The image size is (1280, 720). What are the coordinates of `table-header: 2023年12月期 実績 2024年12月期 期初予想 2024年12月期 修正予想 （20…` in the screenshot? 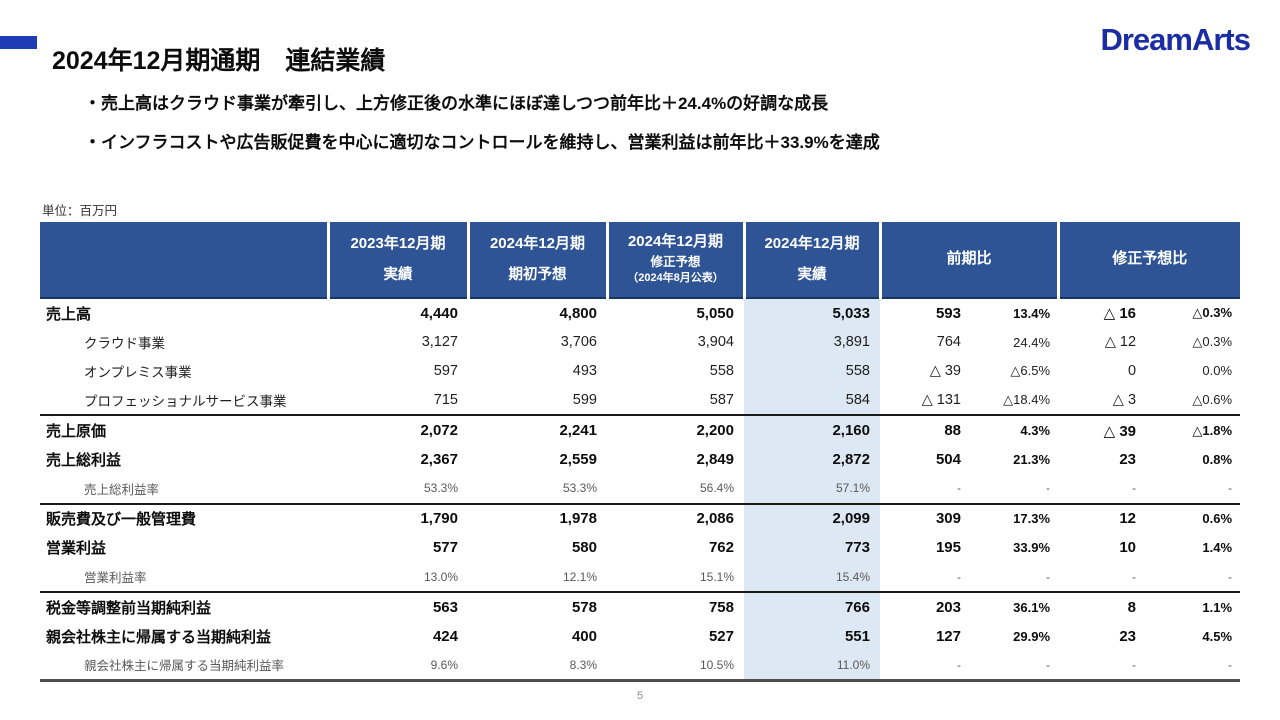 It's located at (640, 260).